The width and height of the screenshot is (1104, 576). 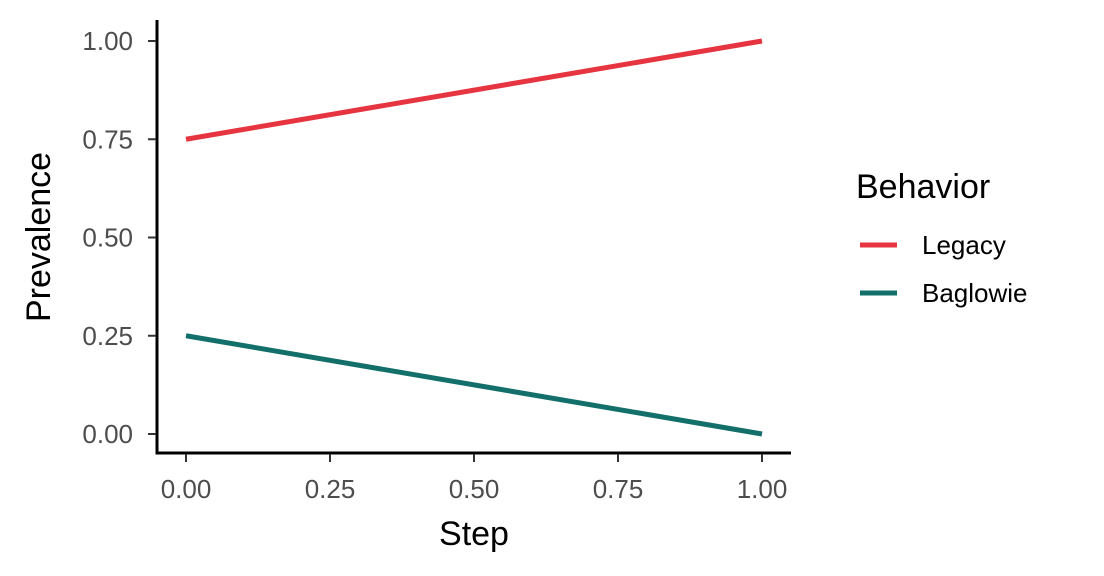 I want to click on x-tick-label: 0.50, so click(x=474, y=489).